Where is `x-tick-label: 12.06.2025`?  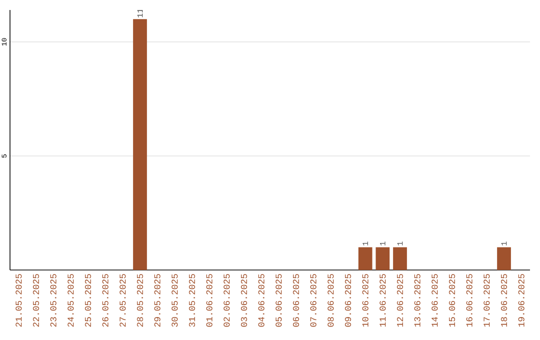
x-tick-label: 12.06.2025 is located at coordinates (400, 300).